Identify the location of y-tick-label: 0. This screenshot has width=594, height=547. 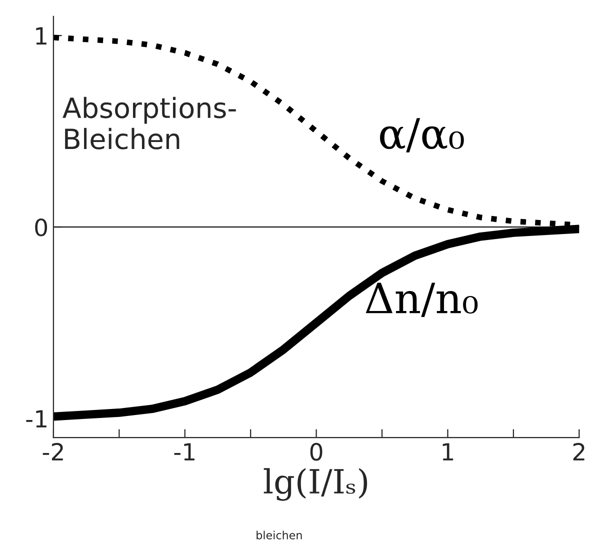
(41, 227).